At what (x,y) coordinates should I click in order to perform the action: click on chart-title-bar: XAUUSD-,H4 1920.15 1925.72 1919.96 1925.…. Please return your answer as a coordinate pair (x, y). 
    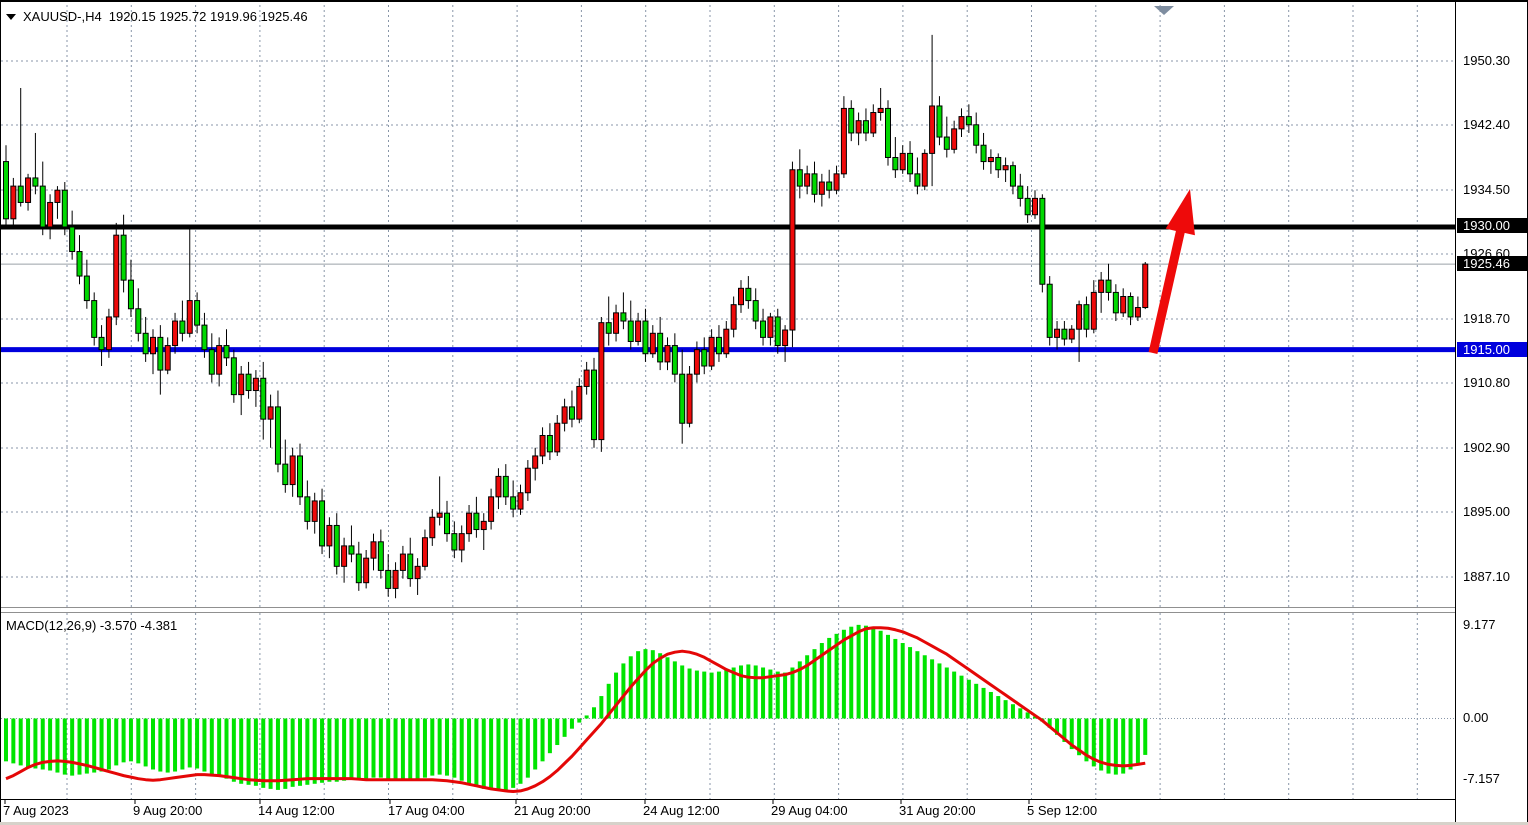
    Looking at the image, I should click on (157, 16).